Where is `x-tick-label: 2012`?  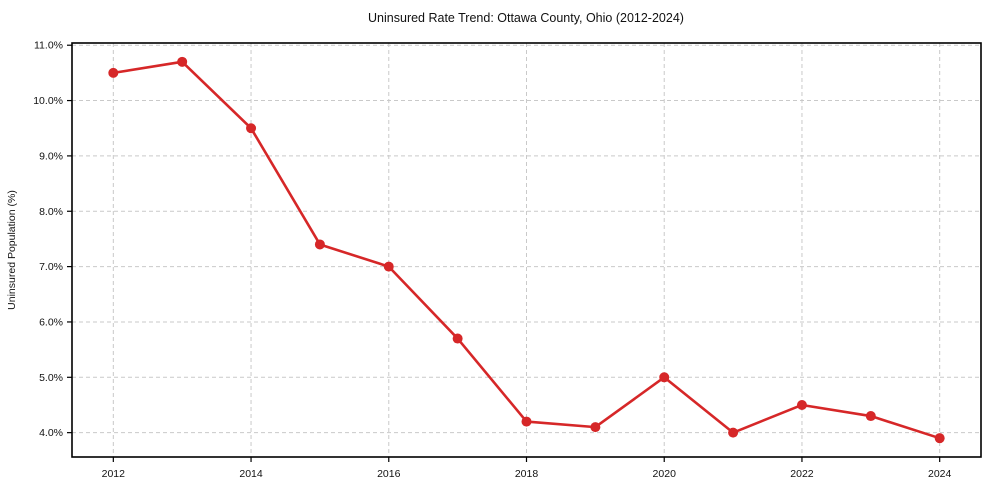 x-tick-label: 2012 is located at coordinates (114, 474).